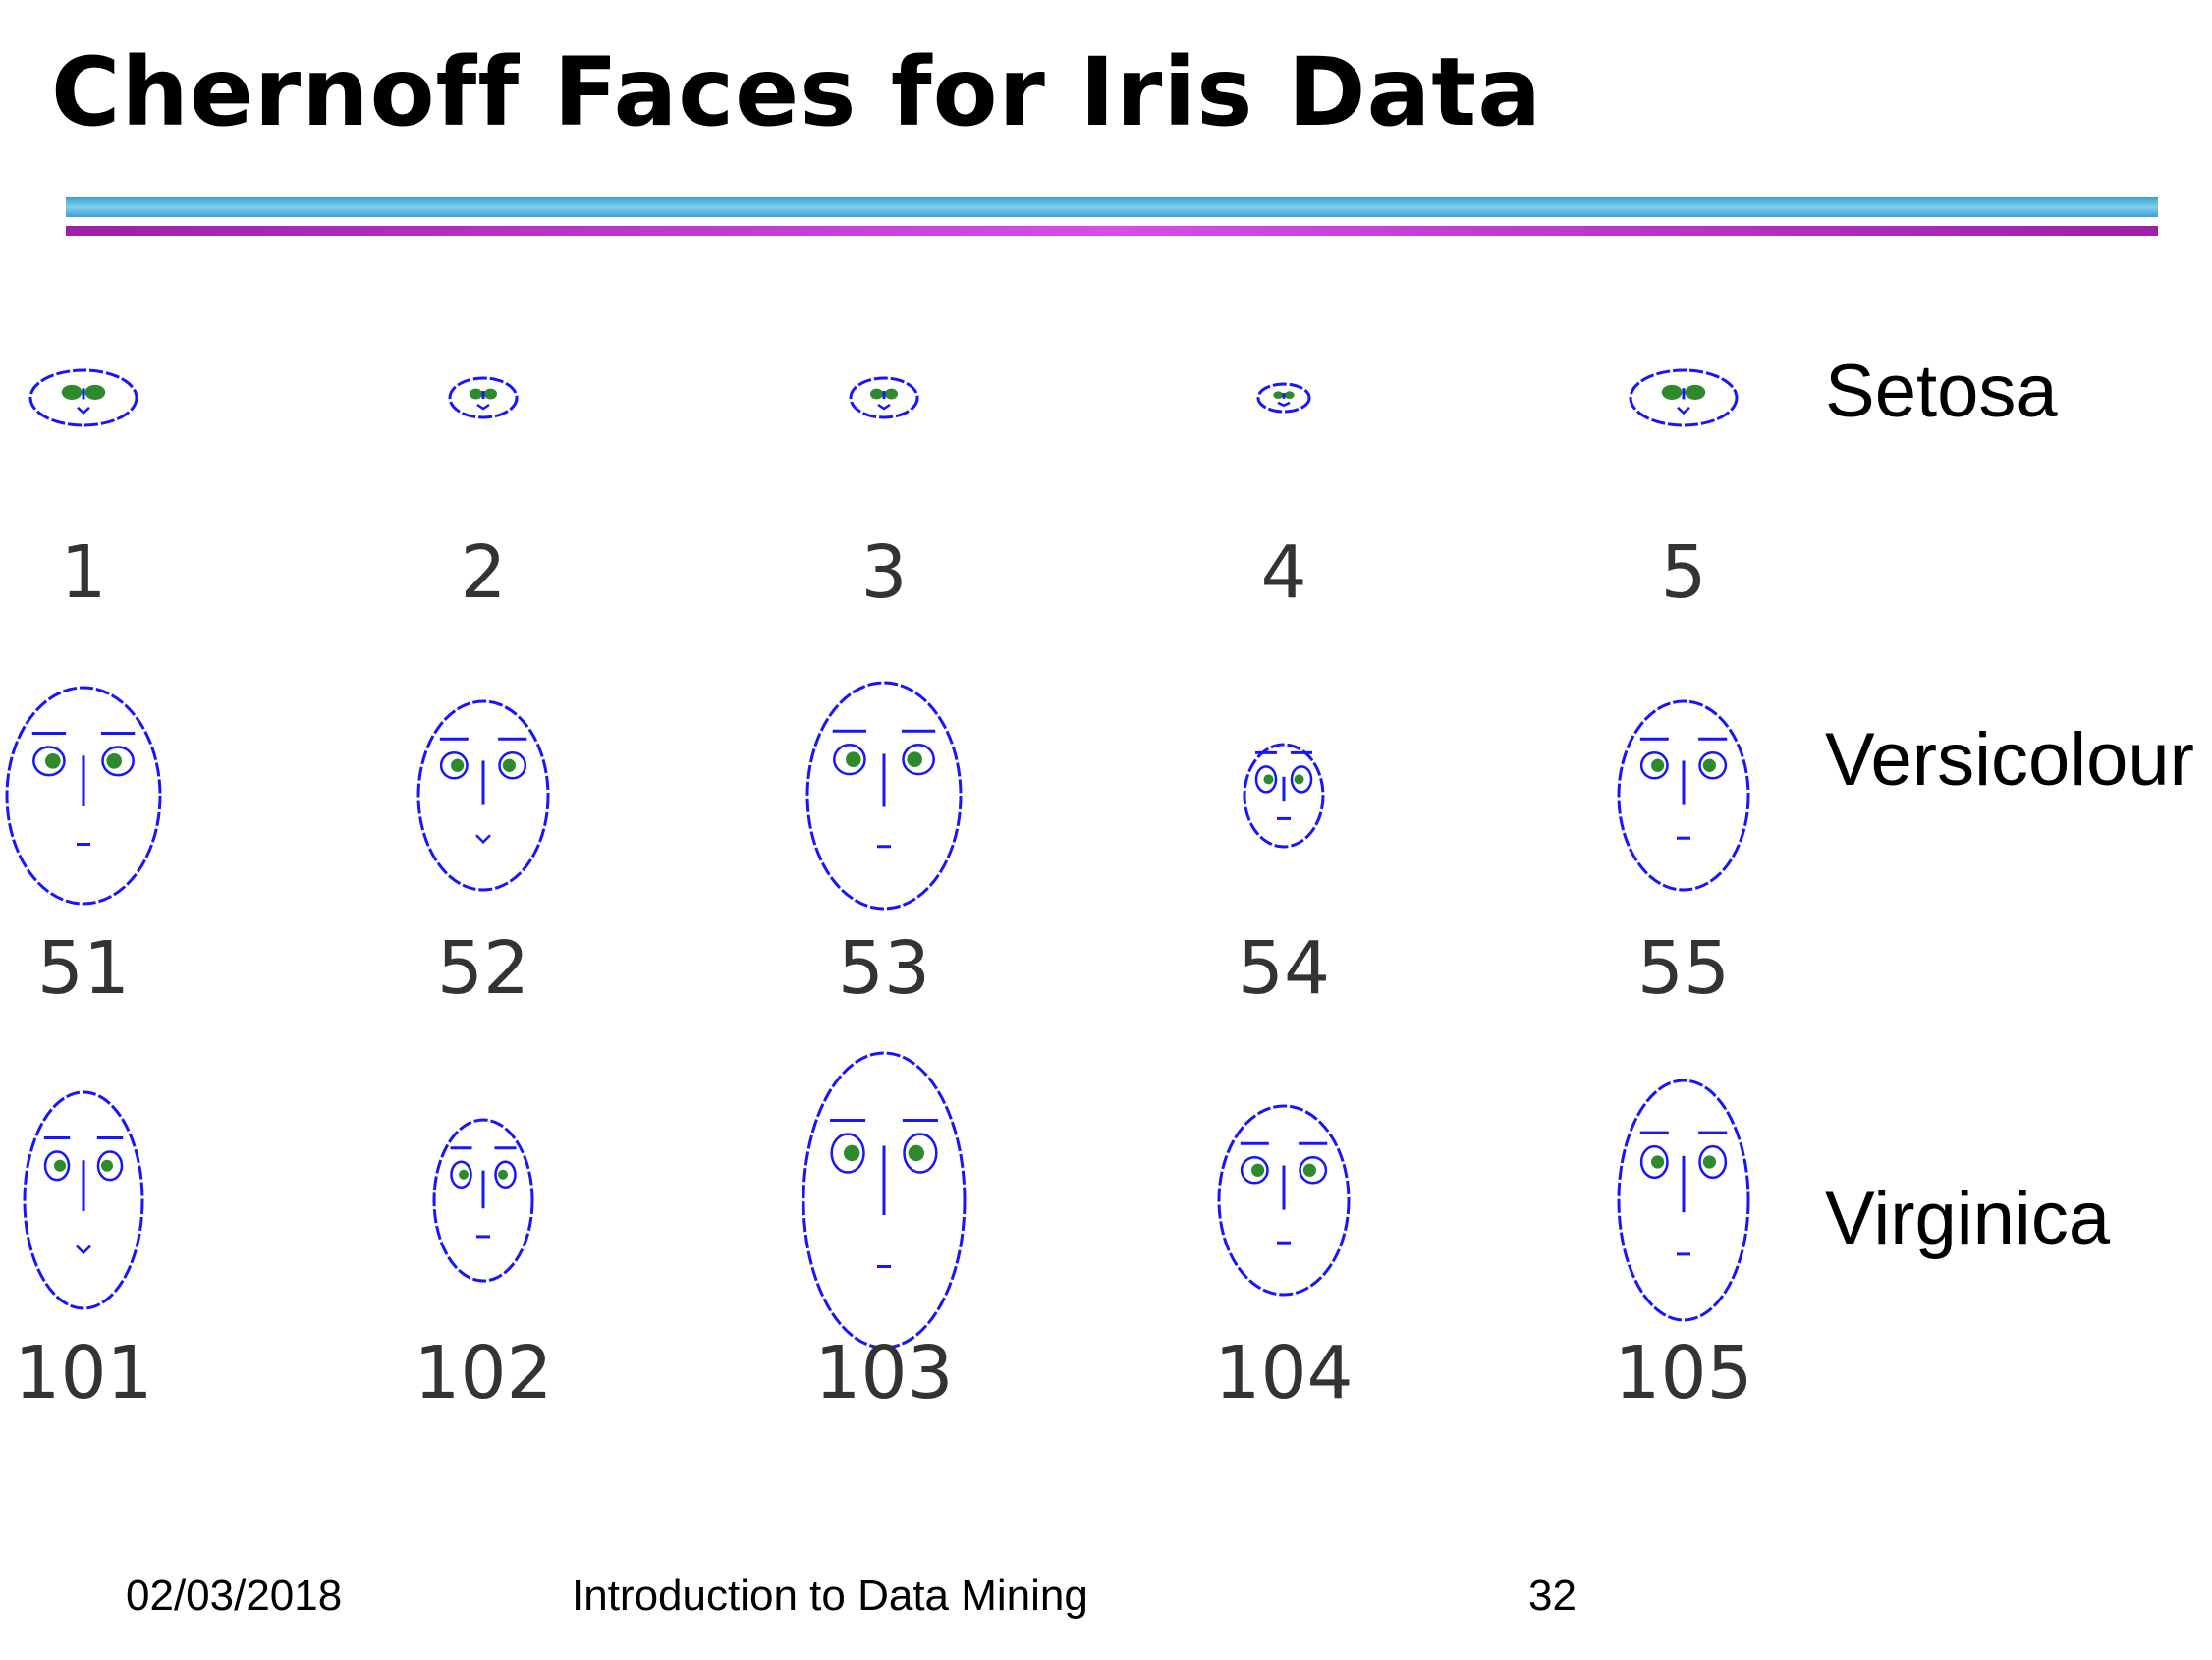  What do you see at coordinates (83, 572) in the screenshot?
I see `face-number-1: 1` at bounding box center [83, 572].